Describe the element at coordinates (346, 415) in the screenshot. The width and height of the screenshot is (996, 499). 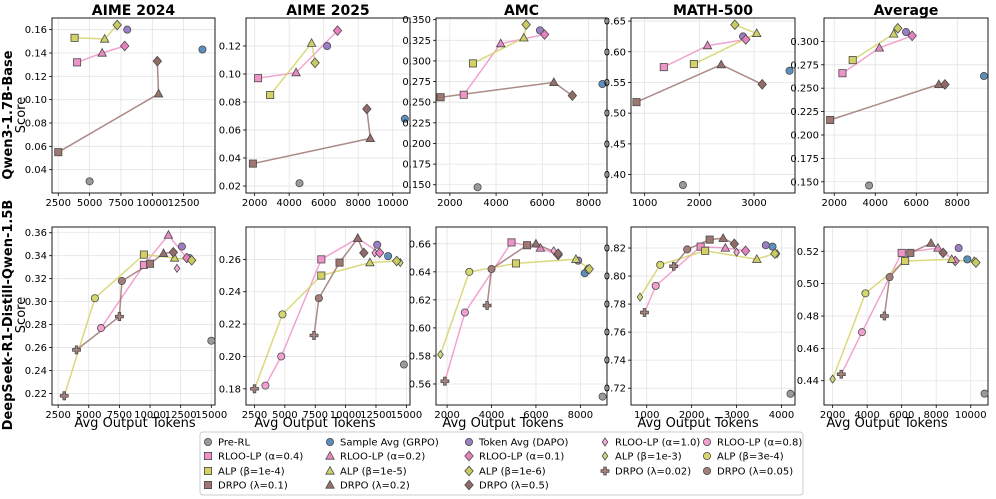
I see `x-tick-label: 10000` at that location.